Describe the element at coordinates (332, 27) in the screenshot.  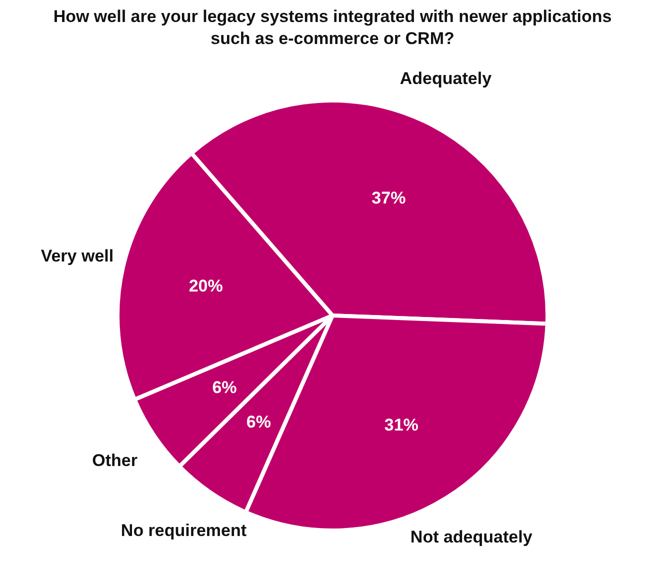
I see `chart-title: How well are your legacy systems integrated with newer applications such as e-commerce or CRM?` at that location.